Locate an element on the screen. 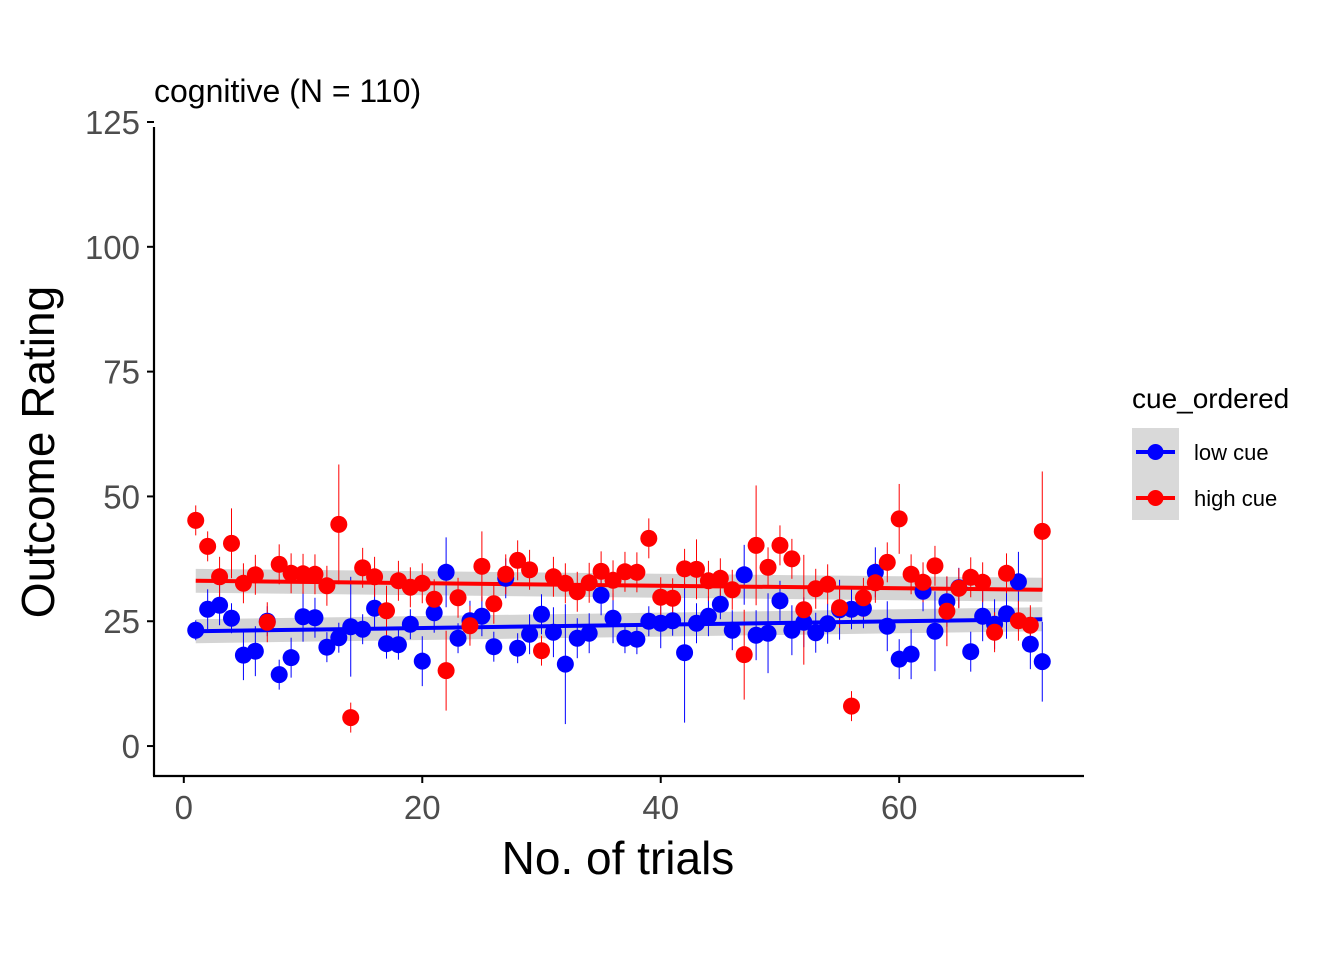 The image size is (1344, 960). y-tick-label: 100 is located at coordinates (112, 247).